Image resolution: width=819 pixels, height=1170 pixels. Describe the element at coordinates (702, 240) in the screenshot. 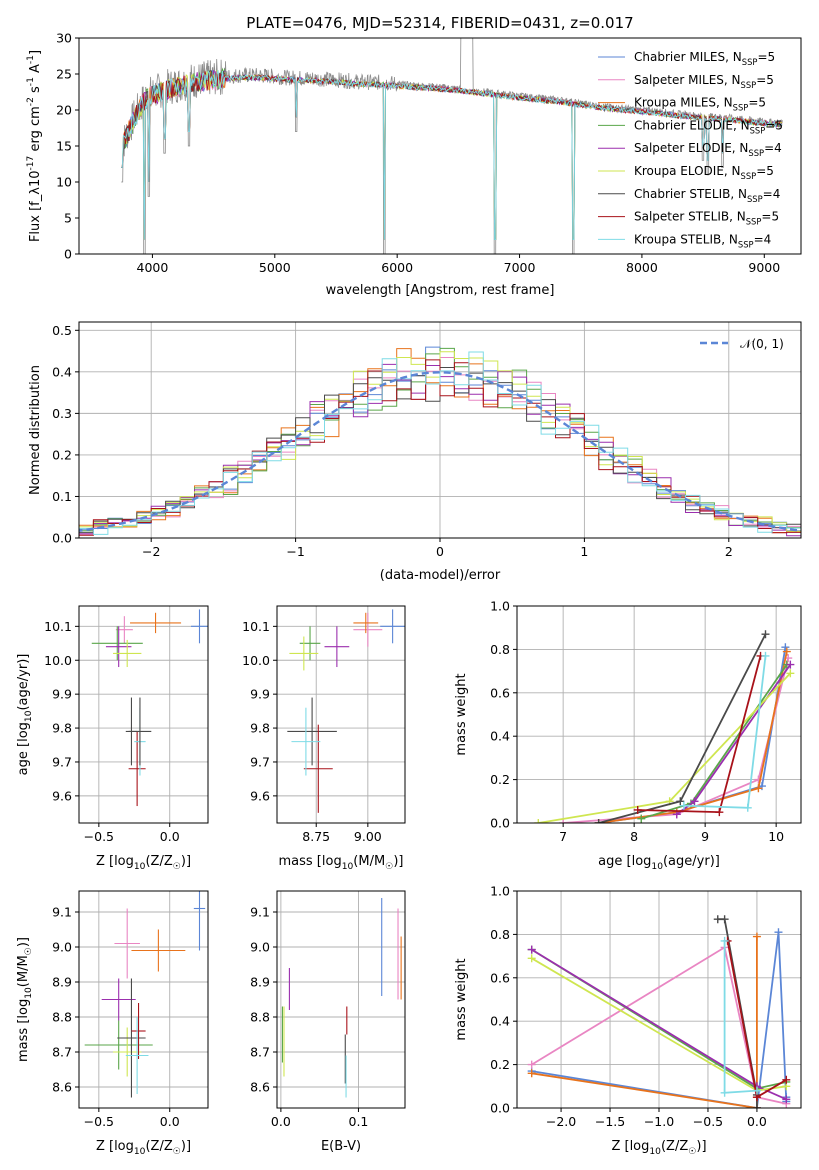

I see `legend-entry: Kroupa STELIB, NSSP=4` at that location.